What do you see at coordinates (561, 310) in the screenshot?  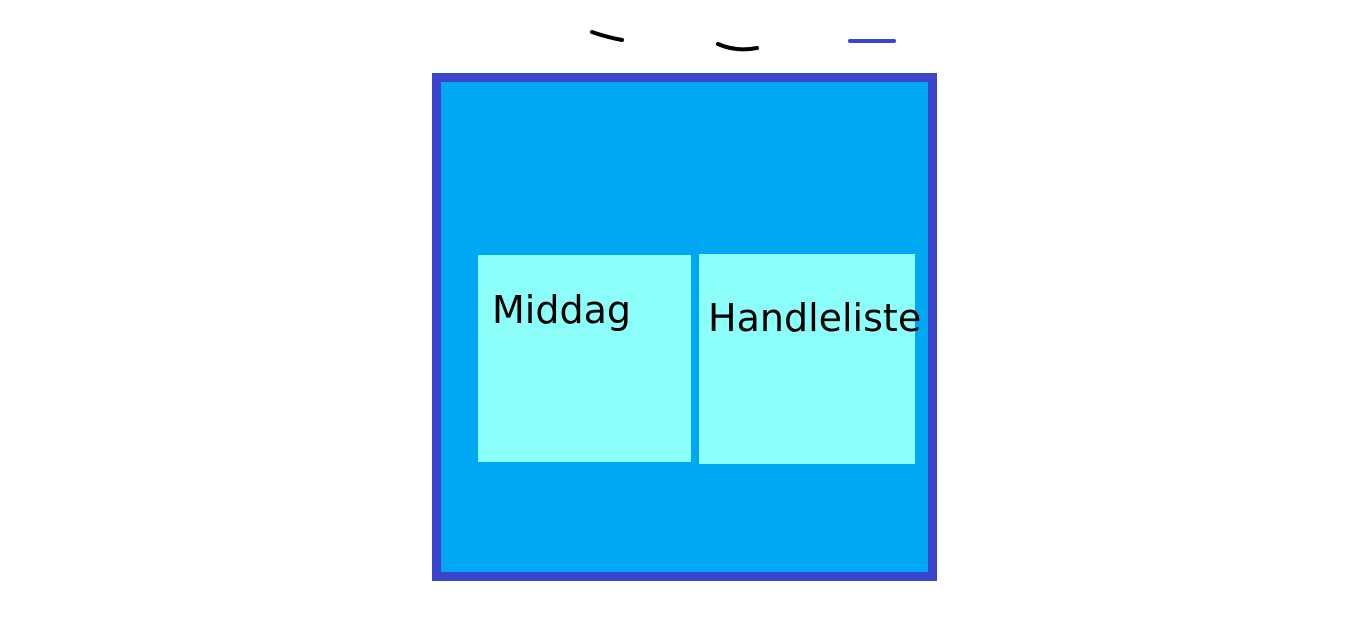 I see `sticky-note-label: Middag` at bounding box center [561, 310].